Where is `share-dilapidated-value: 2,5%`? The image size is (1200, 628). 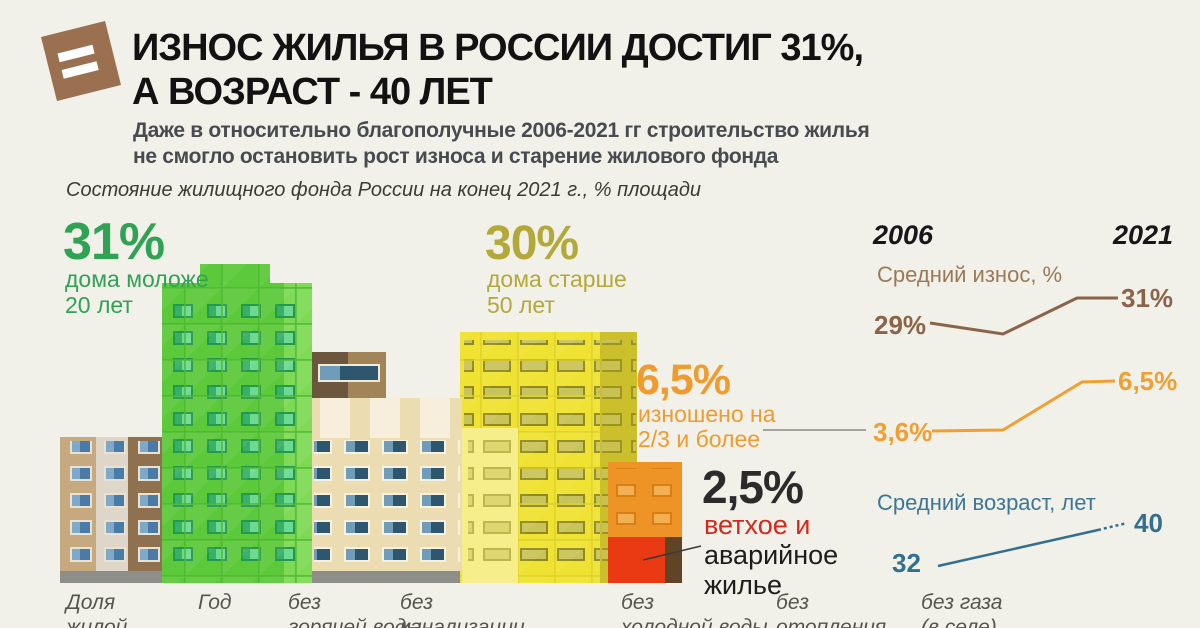 share-dilapidated-value: 2,5% is located at coordinates (753, 487).